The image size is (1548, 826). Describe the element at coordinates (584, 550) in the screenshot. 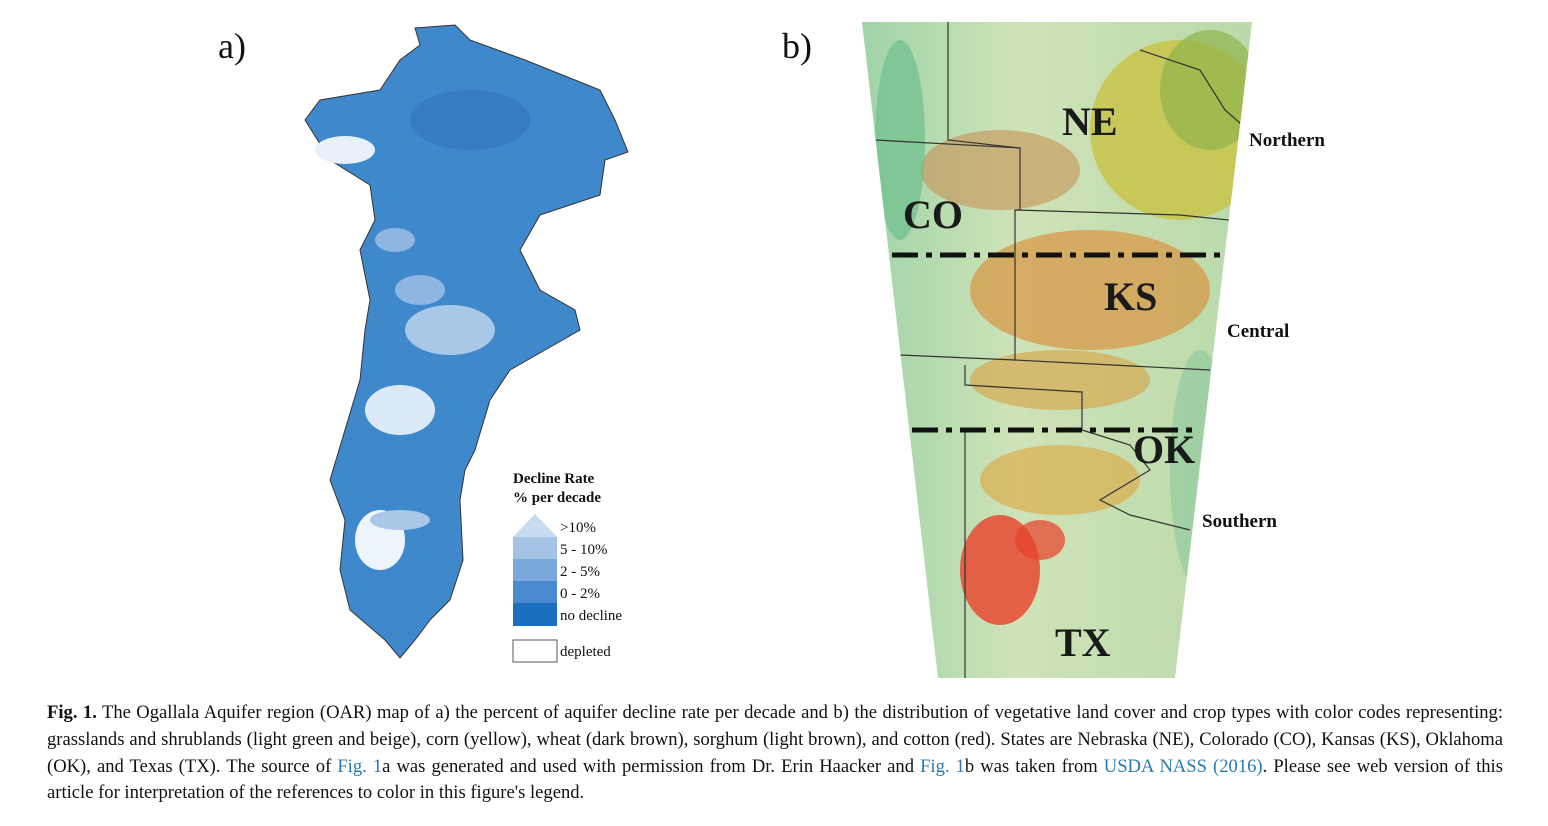

I see `legend-label: 5 - 10%` at that location.